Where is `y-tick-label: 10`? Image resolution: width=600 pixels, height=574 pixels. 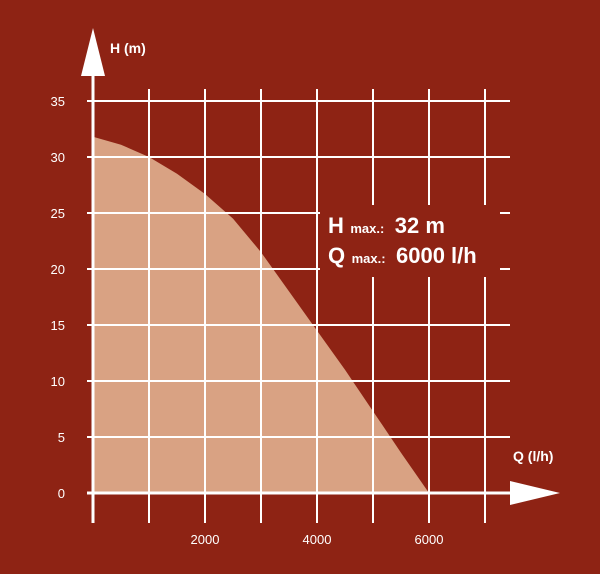 y-tick-label: 10 is located at coordinates (58, 381).